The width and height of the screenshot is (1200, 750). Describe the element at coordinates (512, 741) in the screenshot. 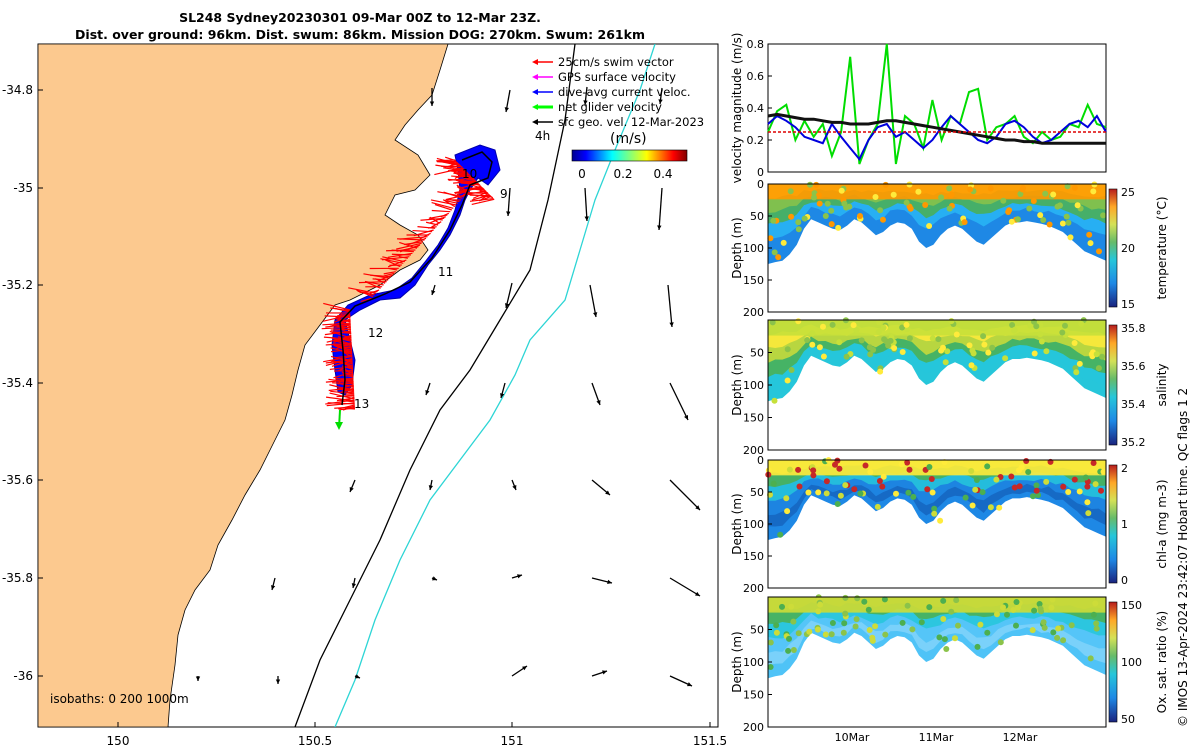

I see `map-x-tick-label: 151` at that location.